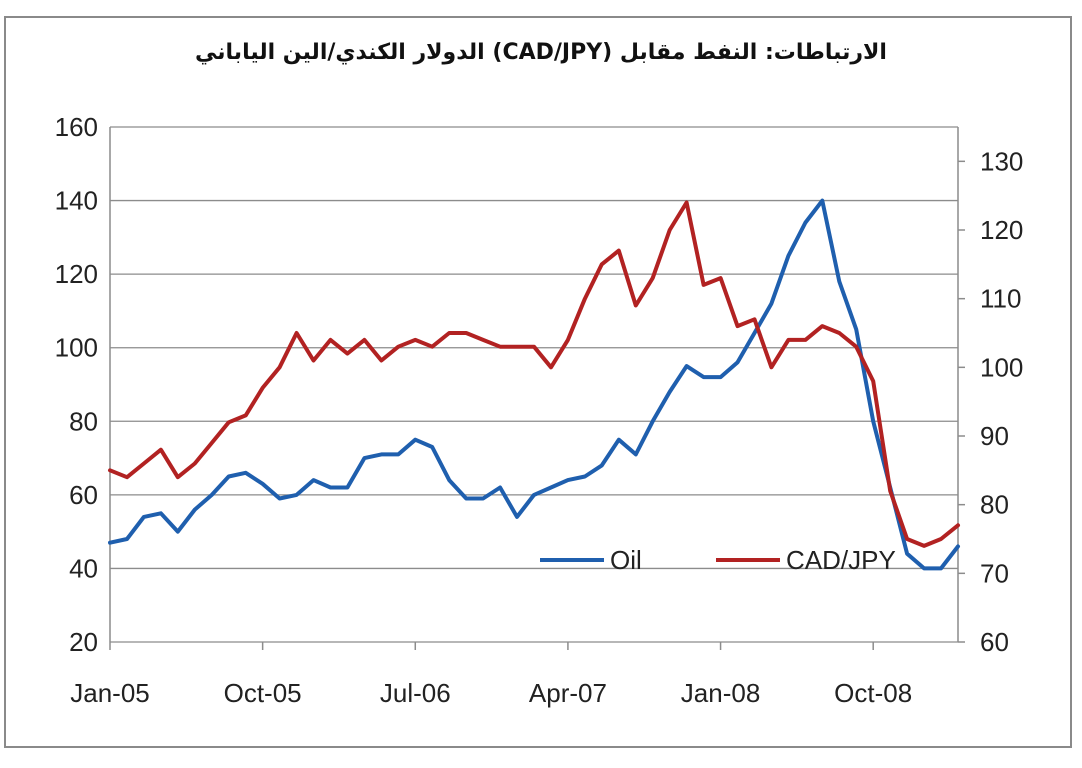 This screenshot has width=1082, height=768. Describe the element at coordinates (83, 421) in the screenshot. I see `left-tick-label: 80` at that location.